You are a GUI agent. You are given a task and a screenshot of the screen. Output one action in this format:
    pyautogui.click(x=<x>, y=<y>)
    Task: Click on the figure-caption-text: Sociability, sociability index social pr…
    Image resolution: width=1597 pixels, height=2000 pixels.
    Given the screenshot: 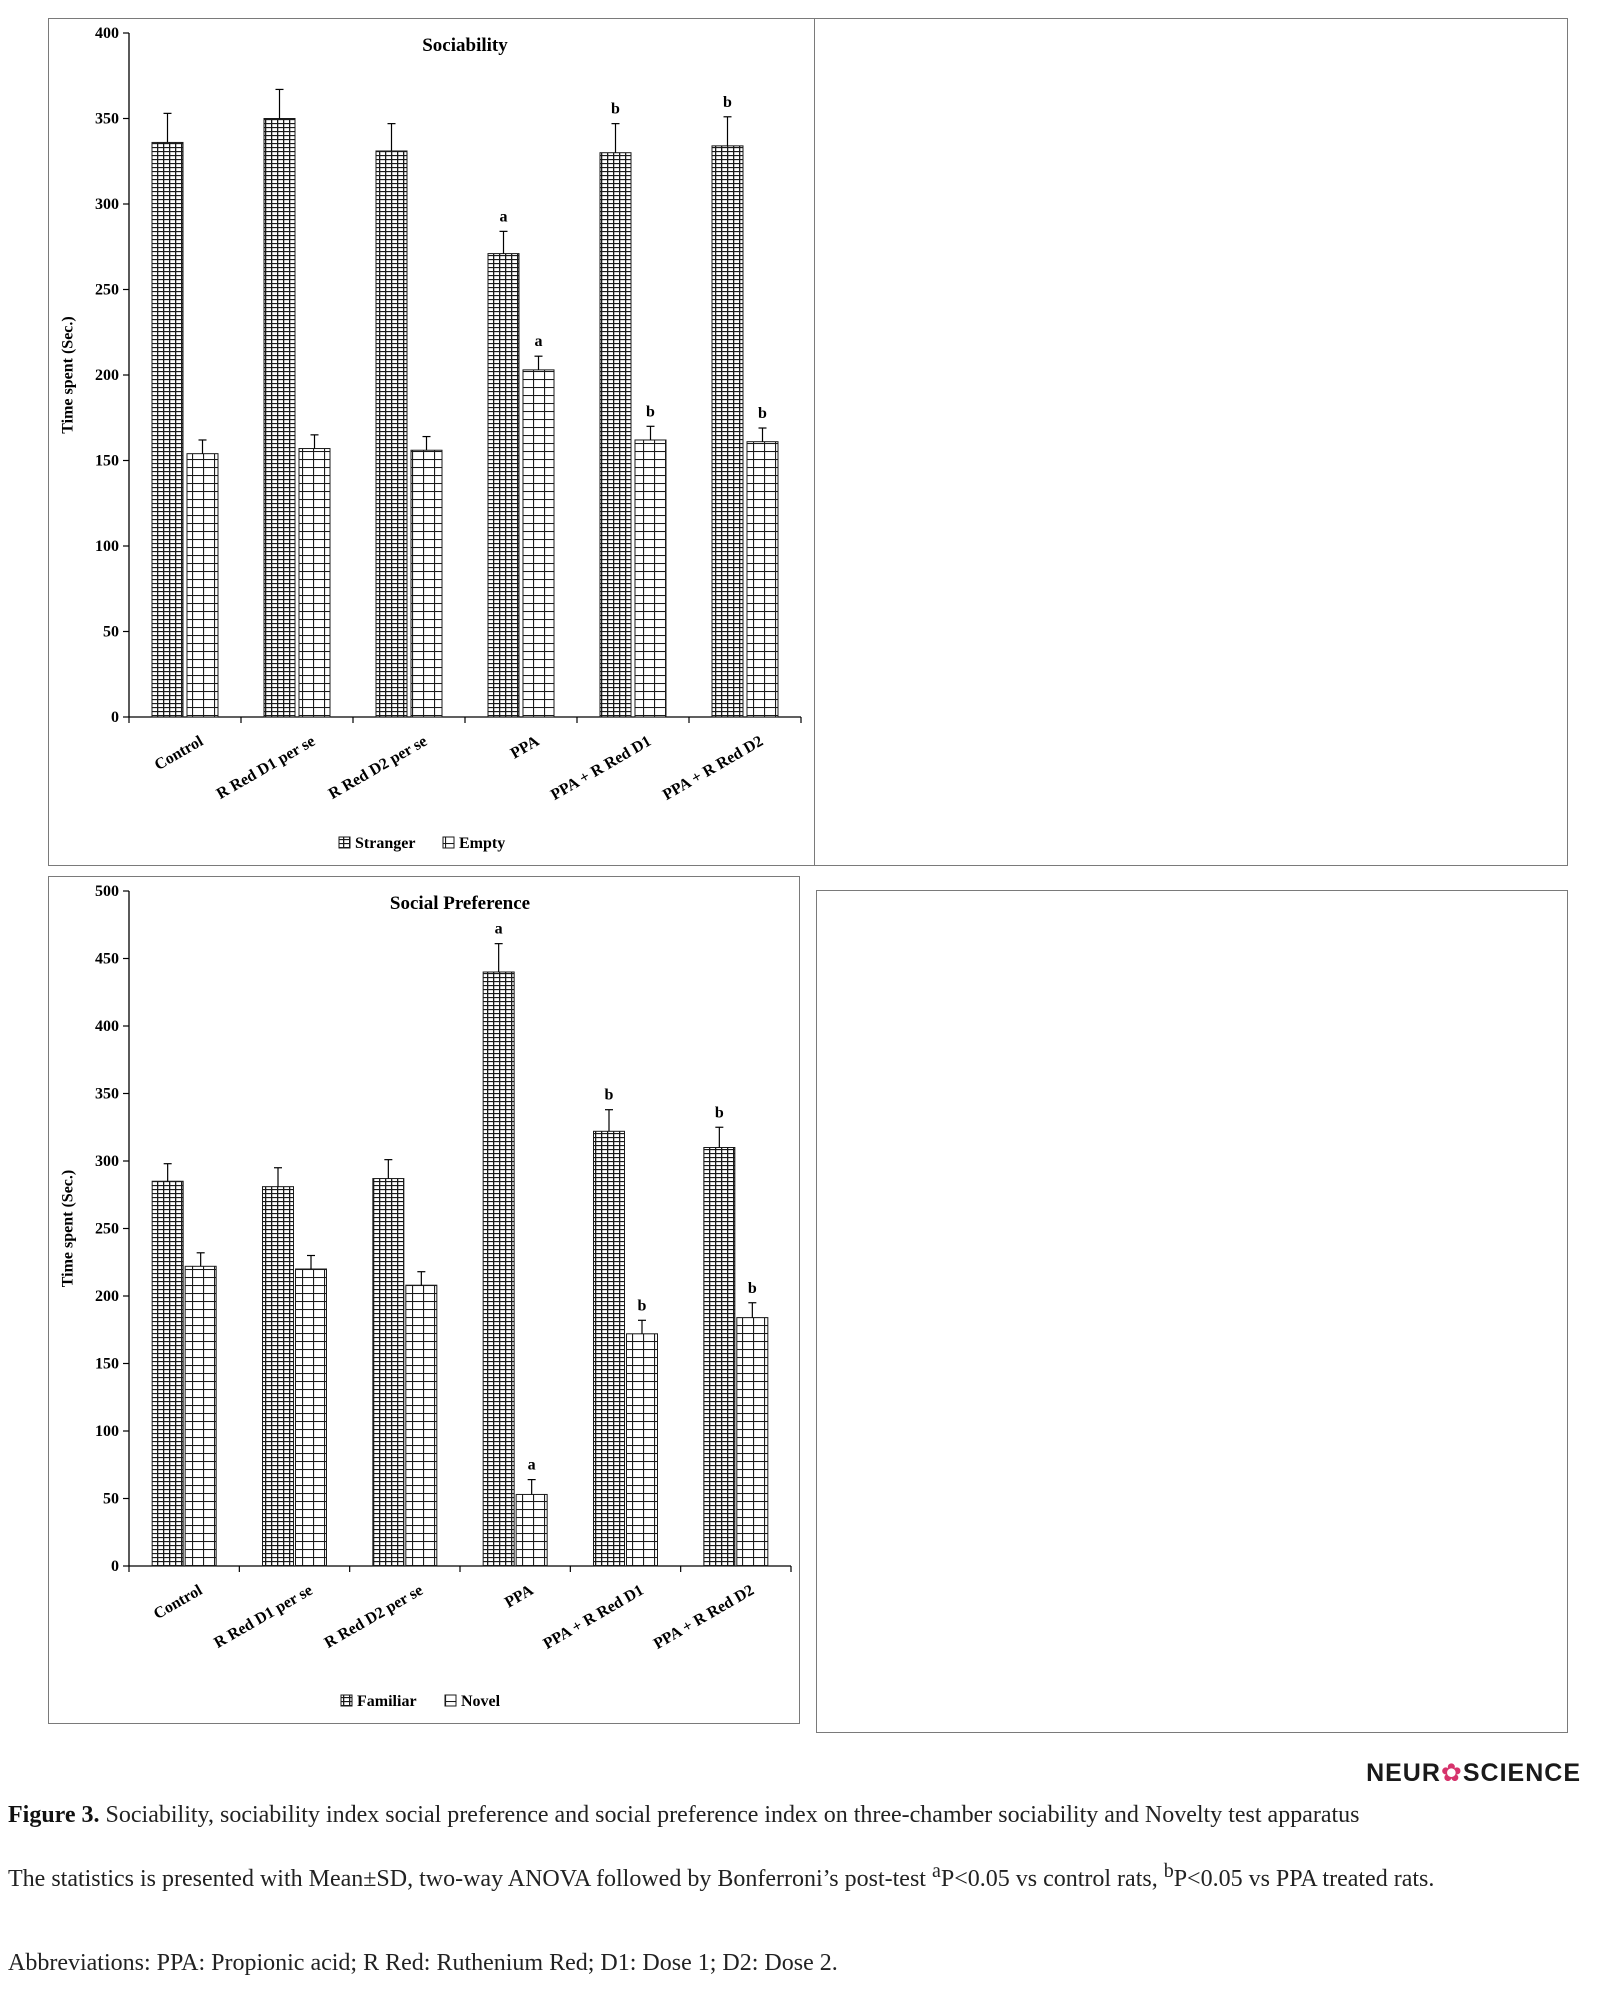 What is the action you would take?
    pyautogui.click(x=729, y=1815)
    